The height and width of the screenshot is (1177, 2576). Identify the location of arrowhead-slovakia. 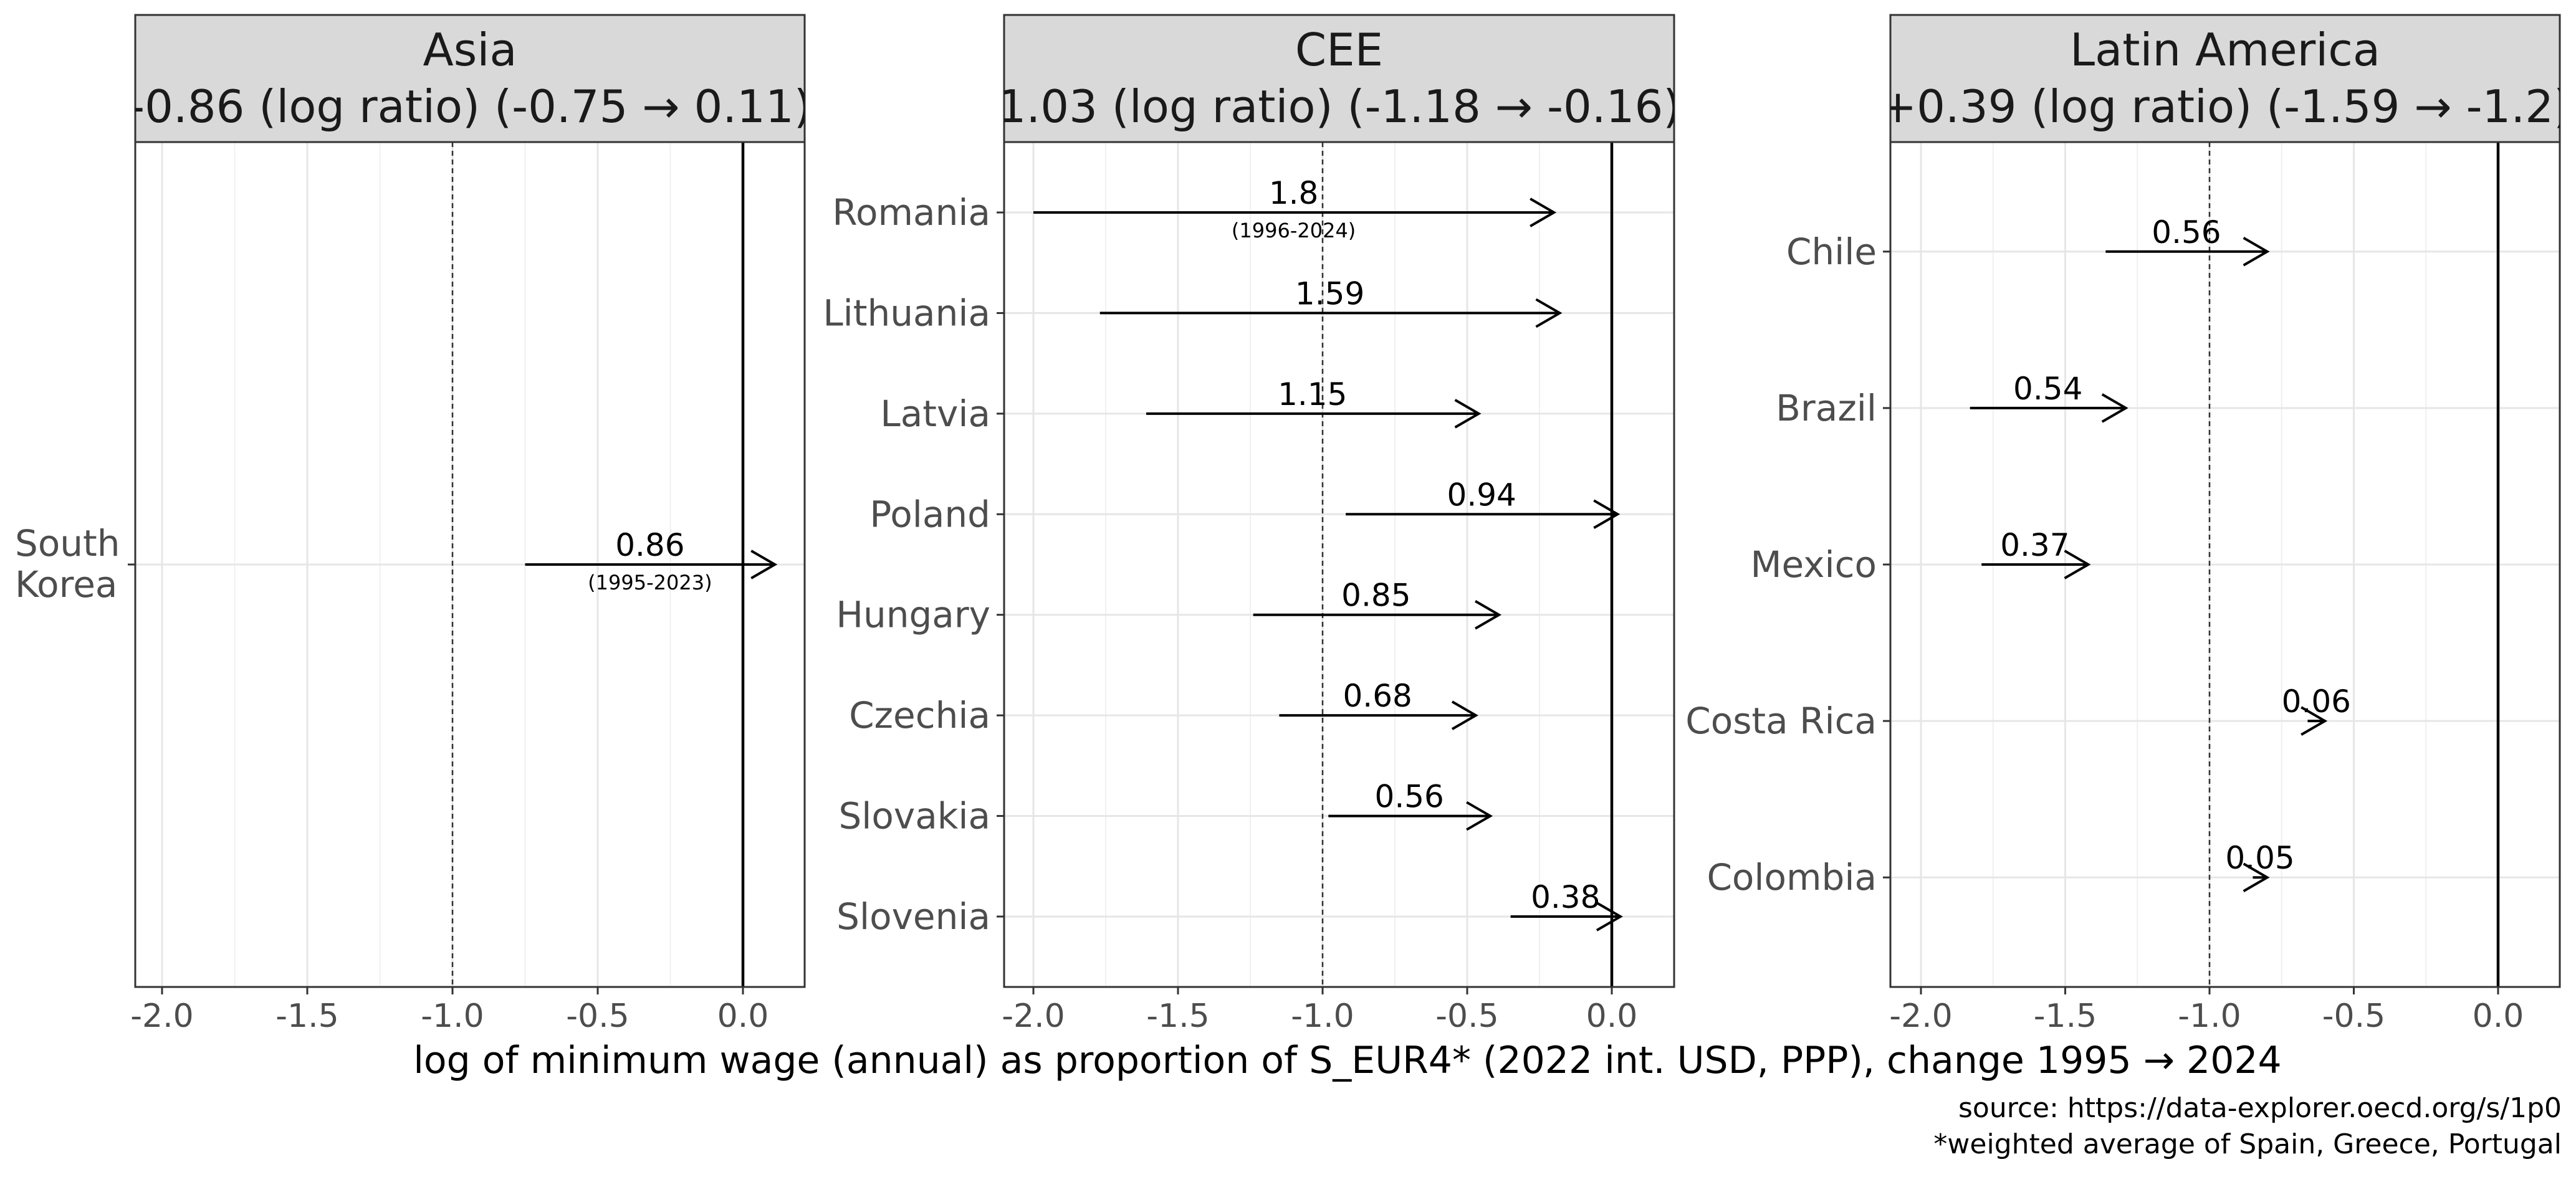
(1479, 816).